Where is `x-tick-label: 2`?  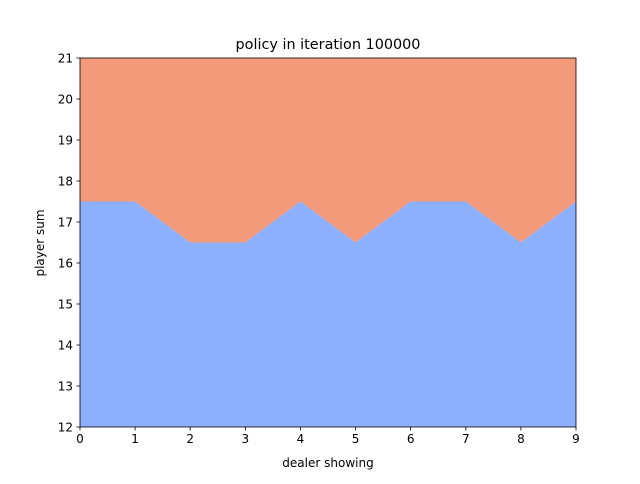 x-tick-label: 2 is located at coordinates (190, 439).